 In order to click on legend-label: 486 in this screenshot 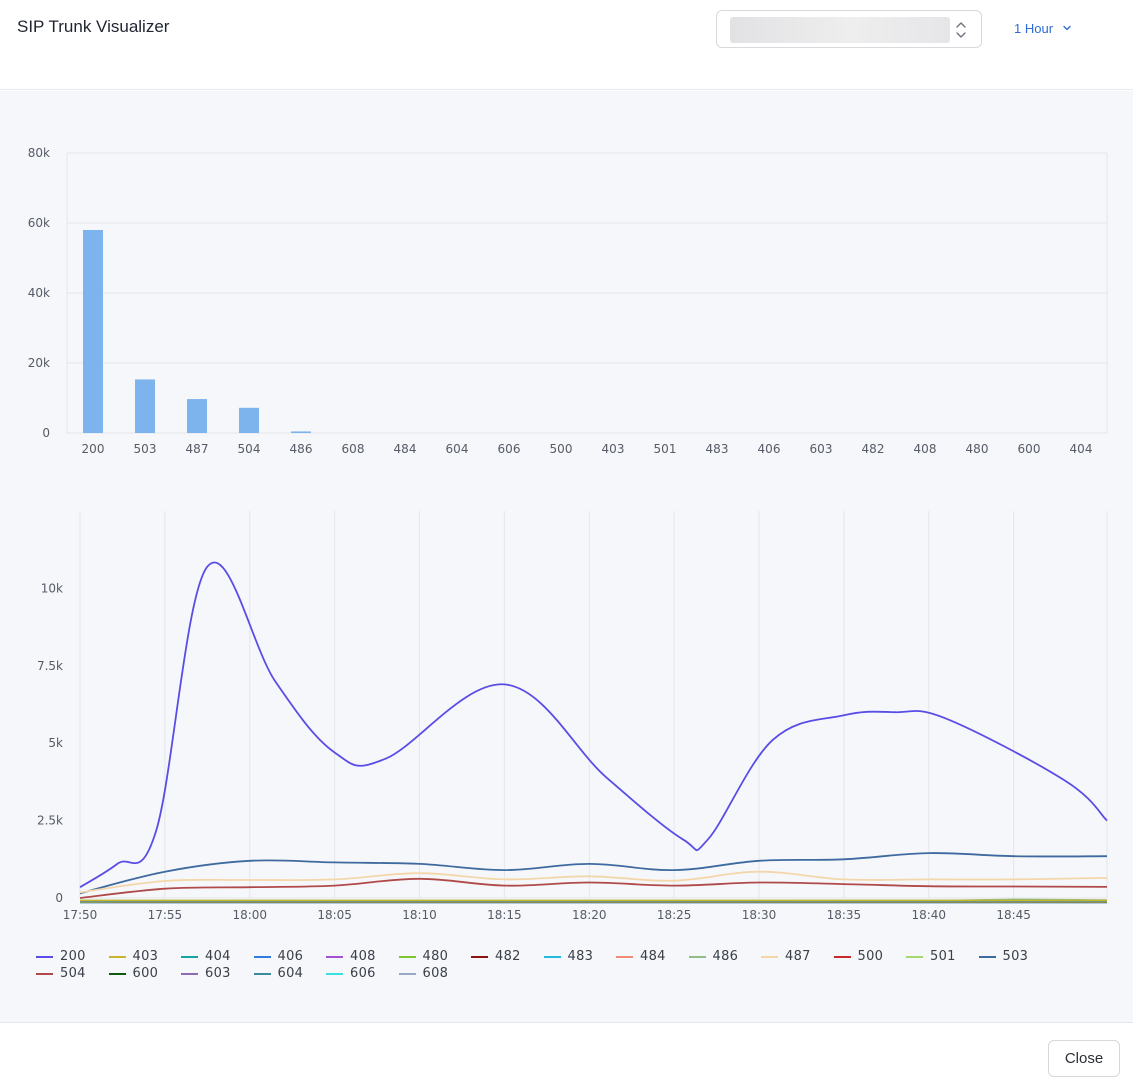, I will do `click(725, 956)`.